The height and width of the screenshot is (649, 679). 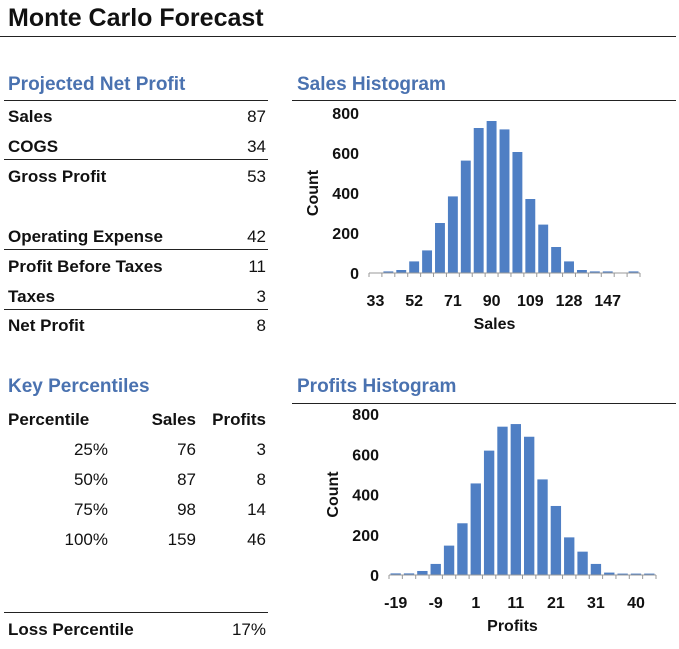 I want to click on loss-percentile-value: 17%, so click(x=248, y=629).